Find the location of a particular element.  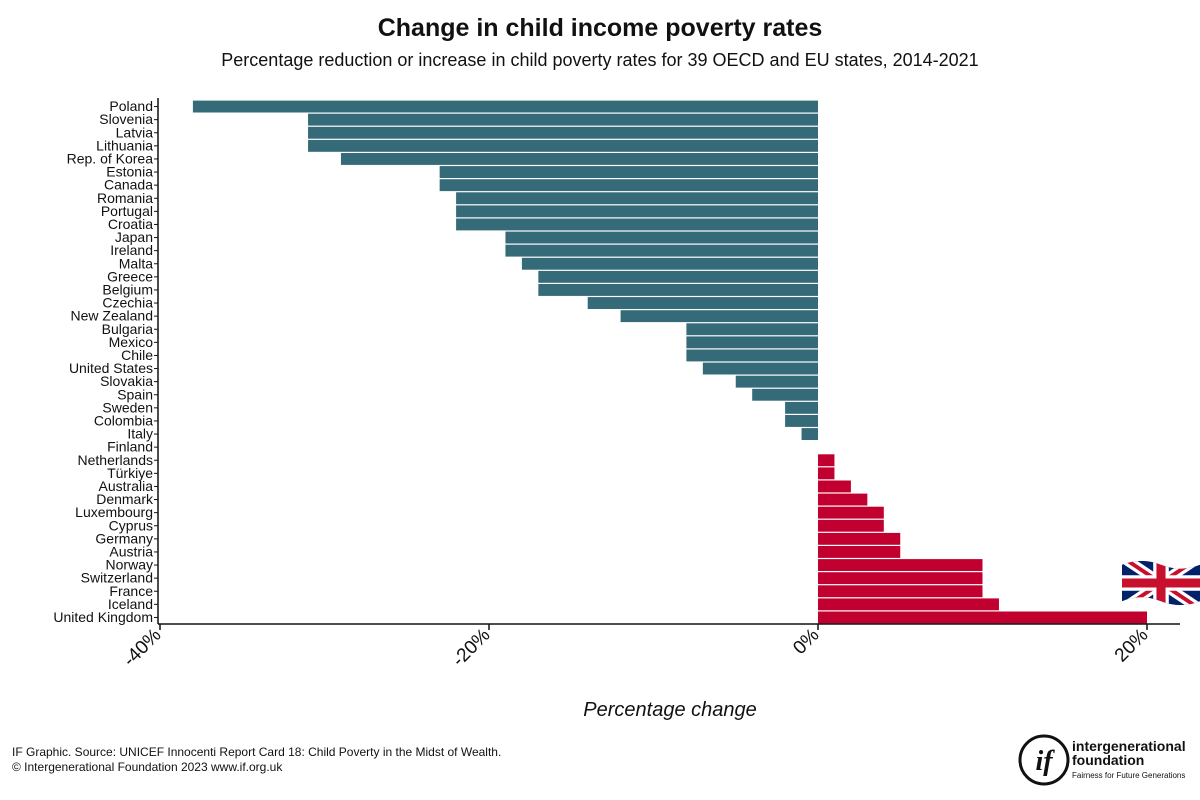

category-label-malta: Malta is located at coordinates (136, 263).